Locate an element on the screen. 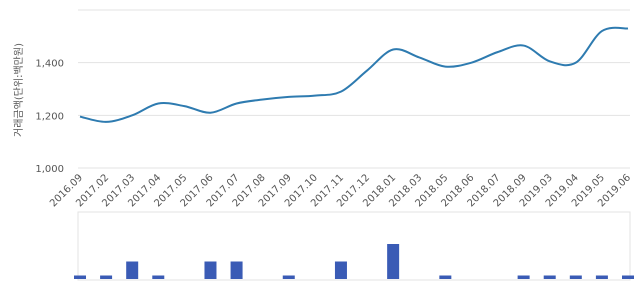 This screenshot has height=294, width=640. y-tick-label: 1,400 is located at coordinates (49, 64).